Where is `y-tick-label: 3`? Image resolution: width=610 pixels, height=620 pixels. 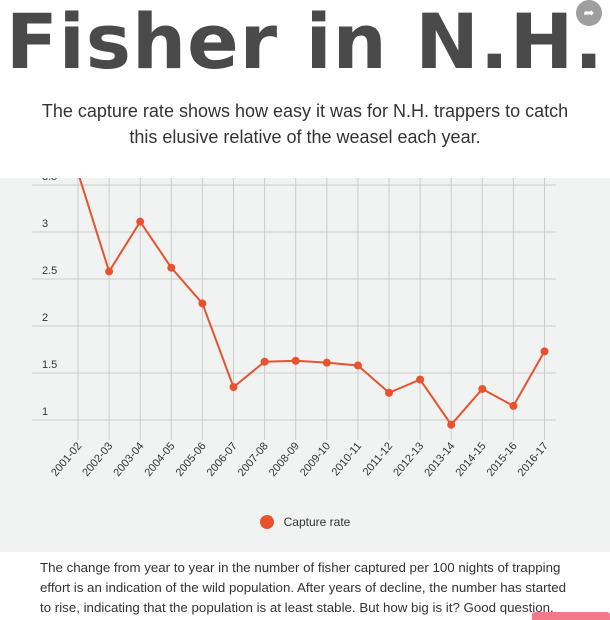
y-tick-label: 3 is located at coordinates (45, 224).